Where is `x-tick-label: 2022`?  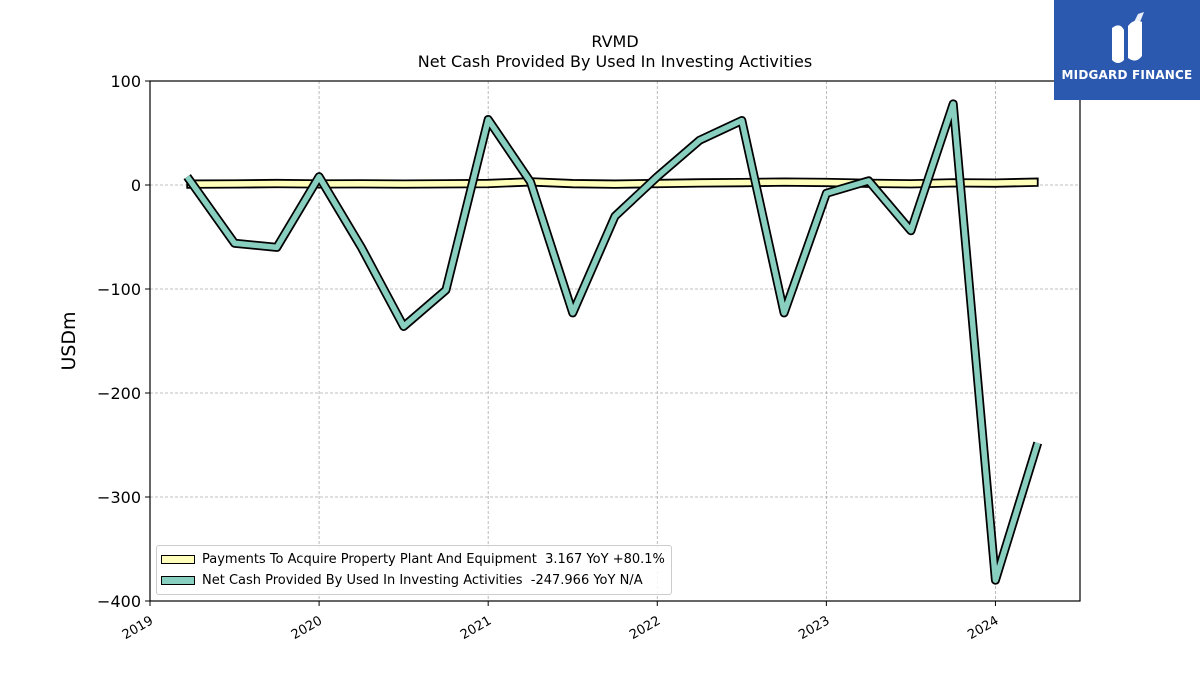 x-tick-label: 2022 is located at coordinates (645, 628).